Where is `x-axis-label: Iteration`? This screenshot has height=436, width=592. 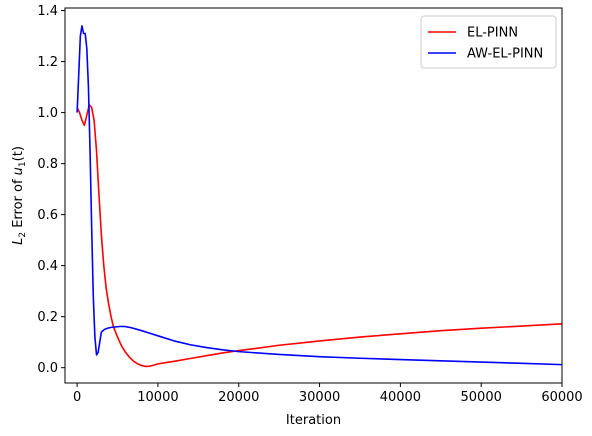
x-axis-label: Iteration is located at coordinates (313, 420).